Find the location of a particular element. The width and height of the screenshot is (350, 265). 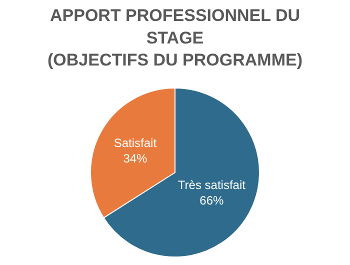

slice-label: Très satisfait is located at coordinates (212, 185).